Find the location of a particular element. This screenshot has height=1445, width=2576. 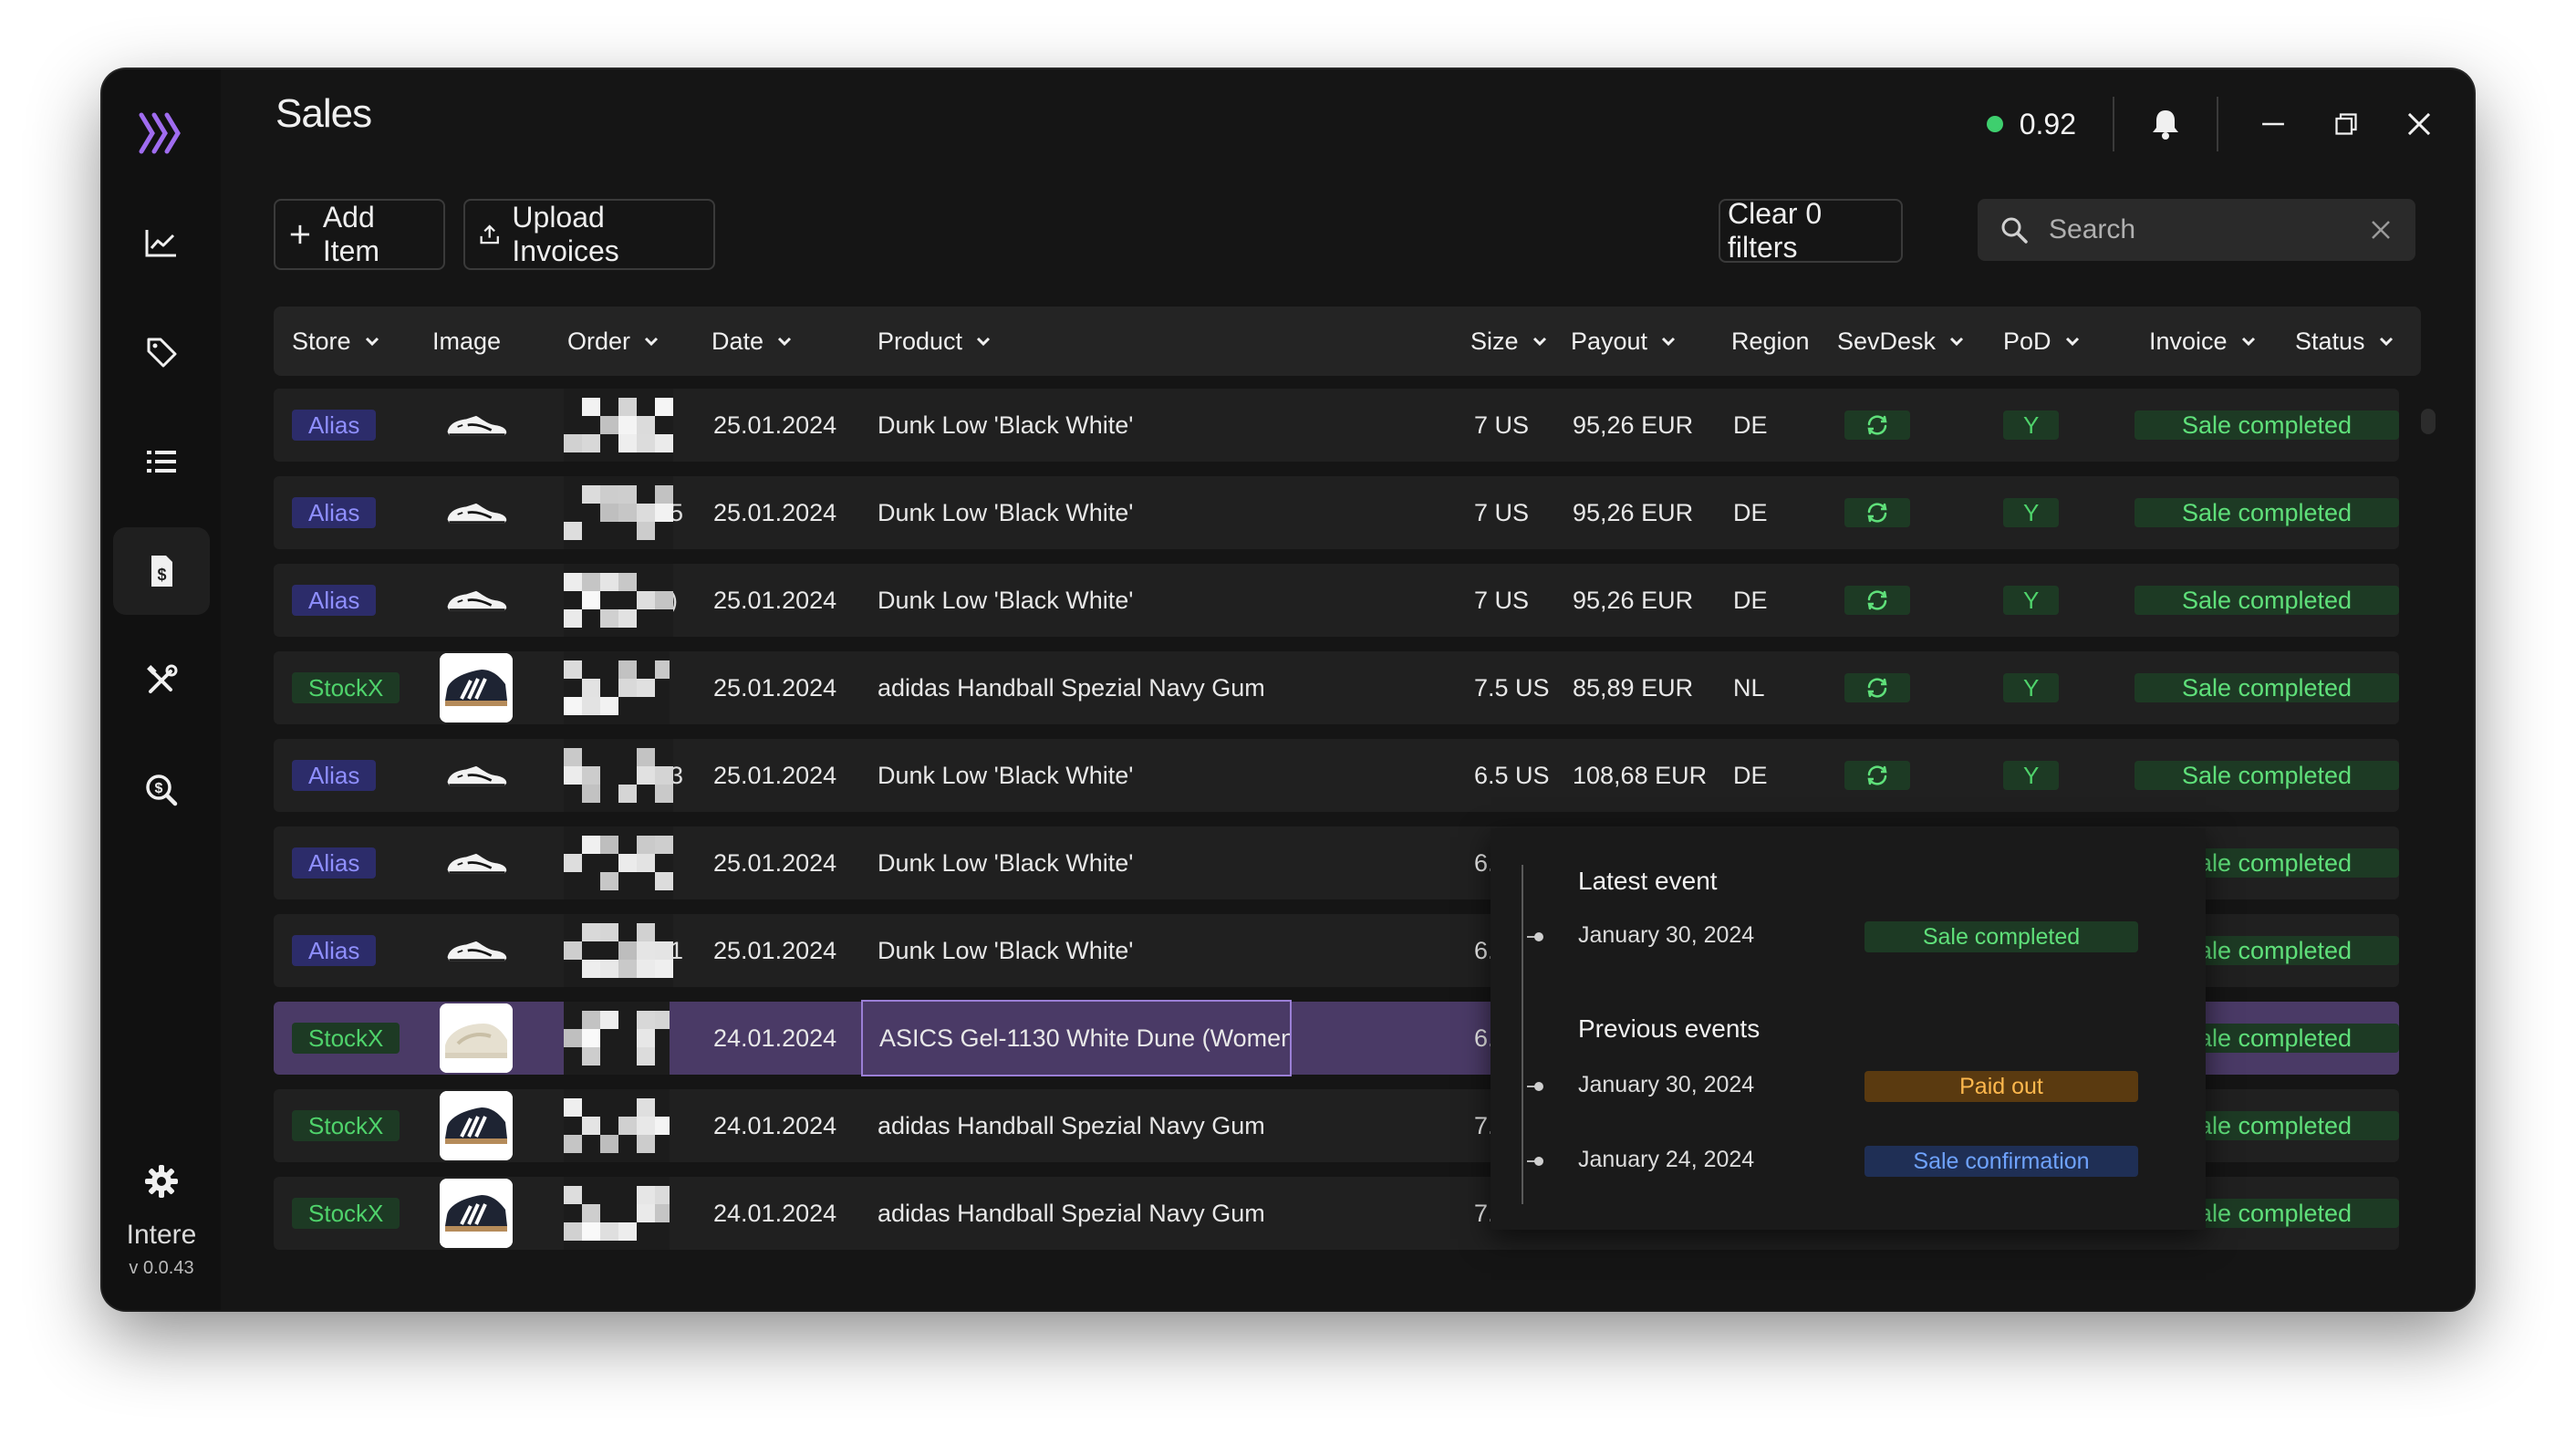

column-header-date: Date is located at coordinates (752, 341).